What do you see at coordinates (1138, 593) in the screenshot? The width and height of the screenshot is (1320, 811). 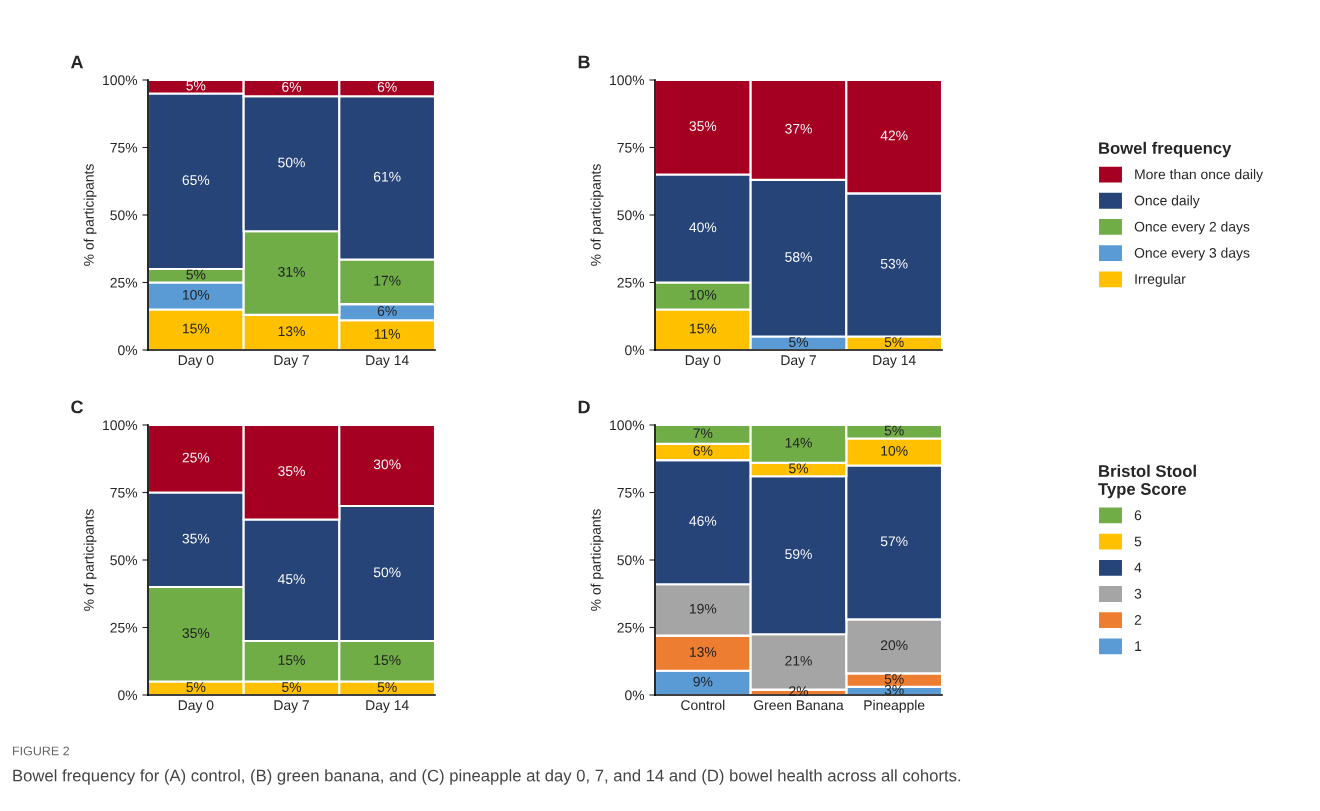 I see `legend-label: 3` at bounding box center [1138, 593].